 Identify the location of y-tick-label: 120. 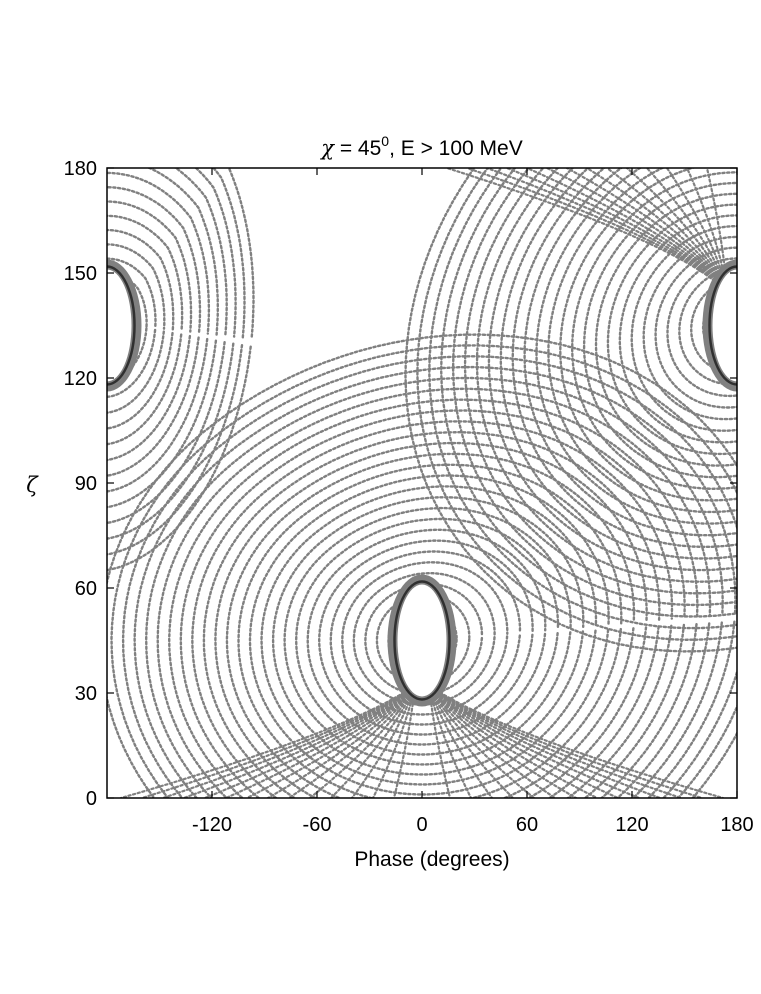
(80, 379).